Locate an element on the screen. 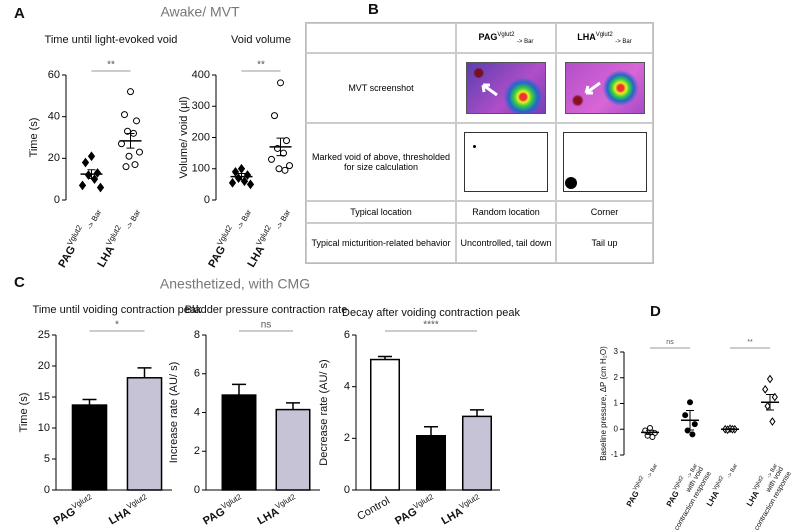 Image resolution: width=800 pixels, height=530 pixels. panel-label: D is located at coordinates (655, 311).